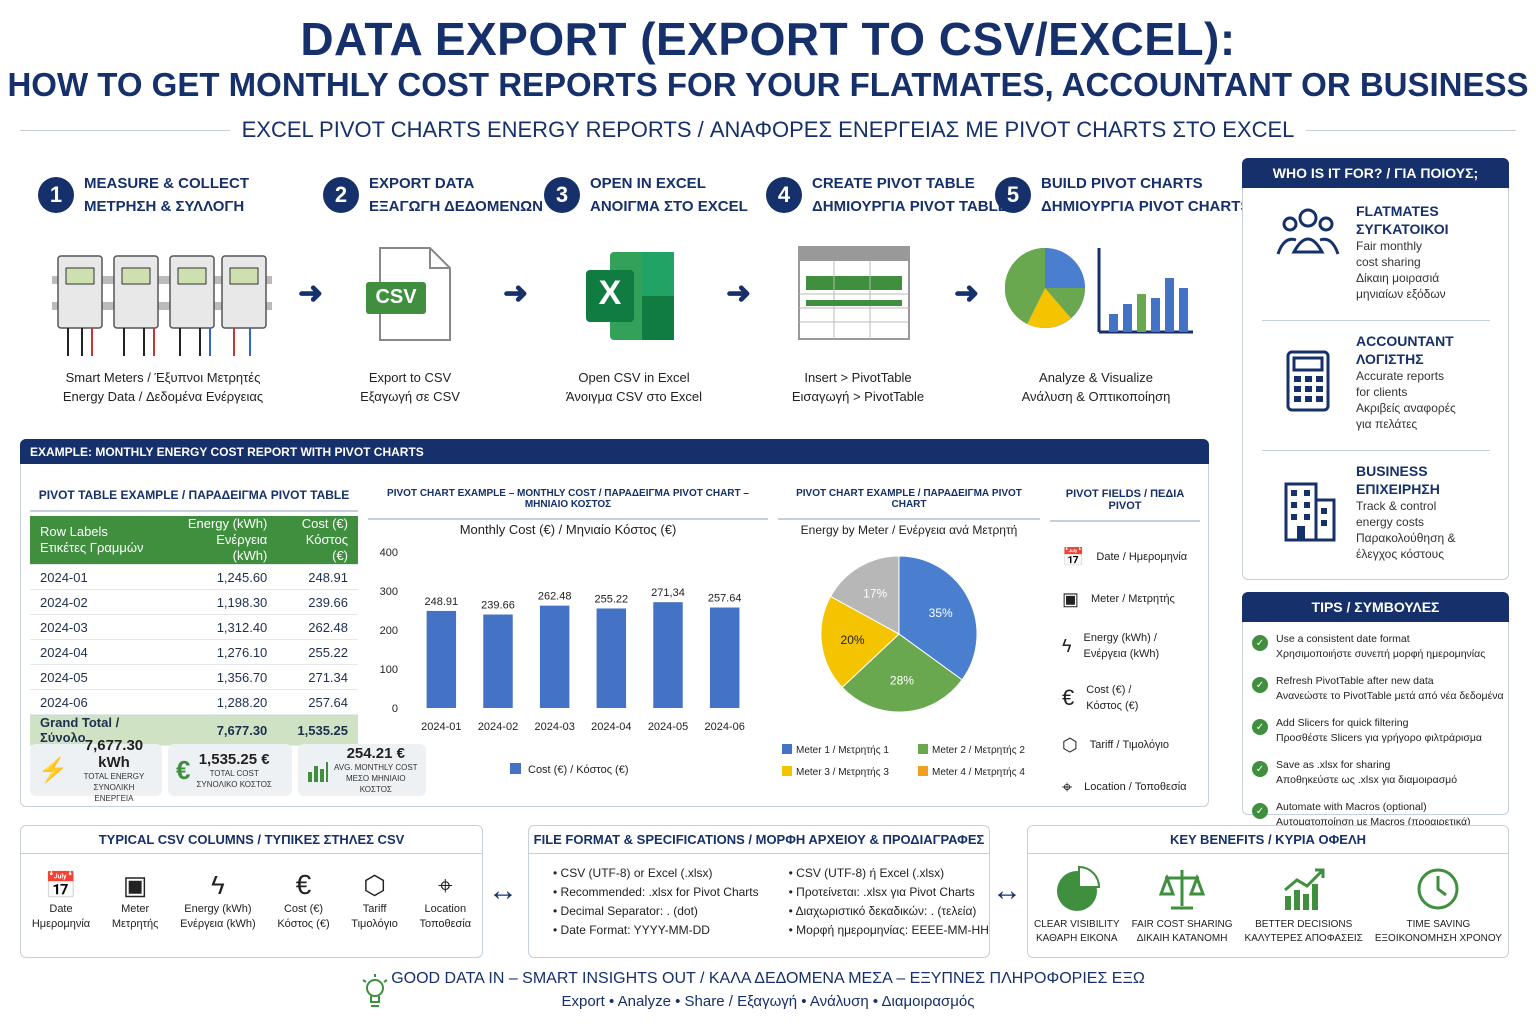  I want to click on step-title: CREATE PIVOT TABLE, so click(893, 183).